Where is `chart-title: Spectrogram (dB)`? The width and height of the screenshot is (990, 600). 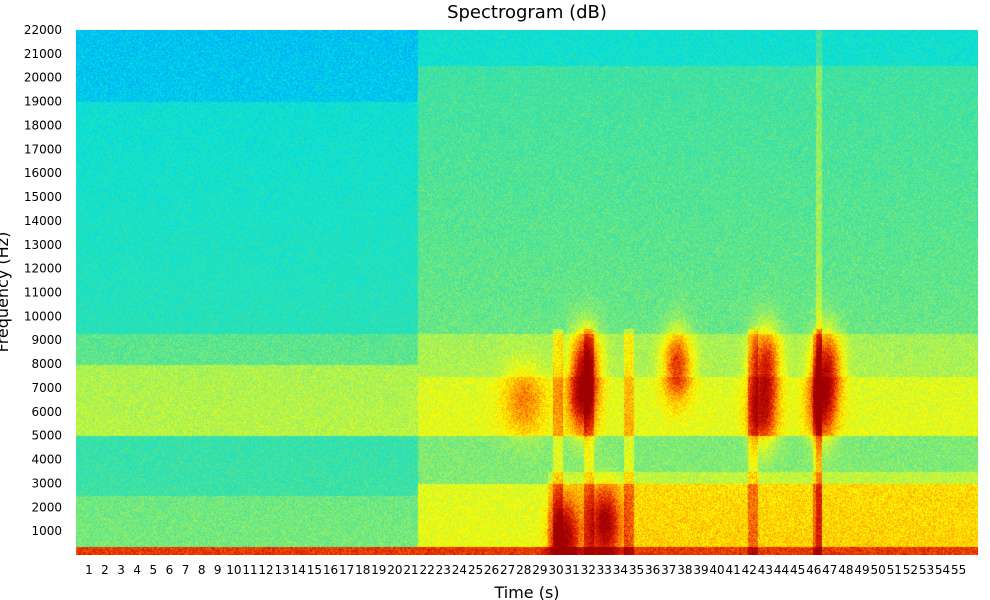 chart-title: Spectrogram (dB) is located at coordinates (527, 12).